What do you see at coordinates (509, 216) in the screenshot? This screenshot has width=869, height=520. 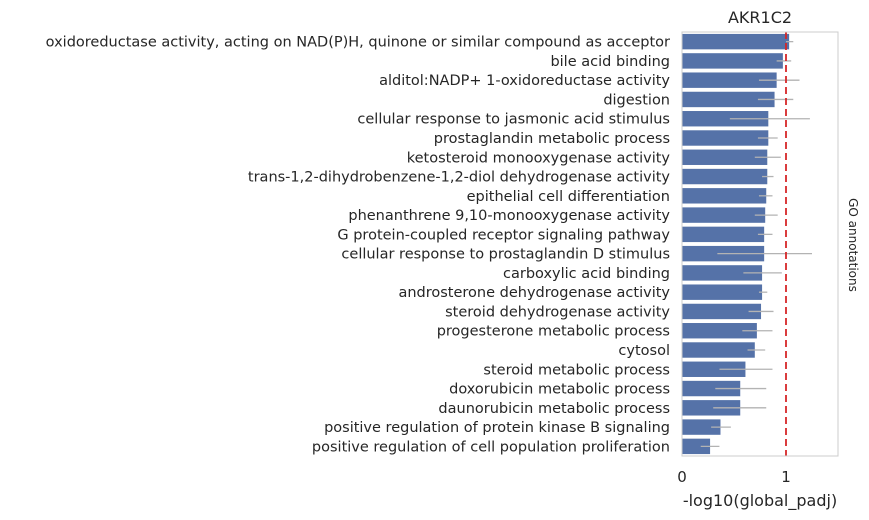 I see `category-label: phenanthrene 9,10-monooxygenase activity` at bounding box center [509, 216].